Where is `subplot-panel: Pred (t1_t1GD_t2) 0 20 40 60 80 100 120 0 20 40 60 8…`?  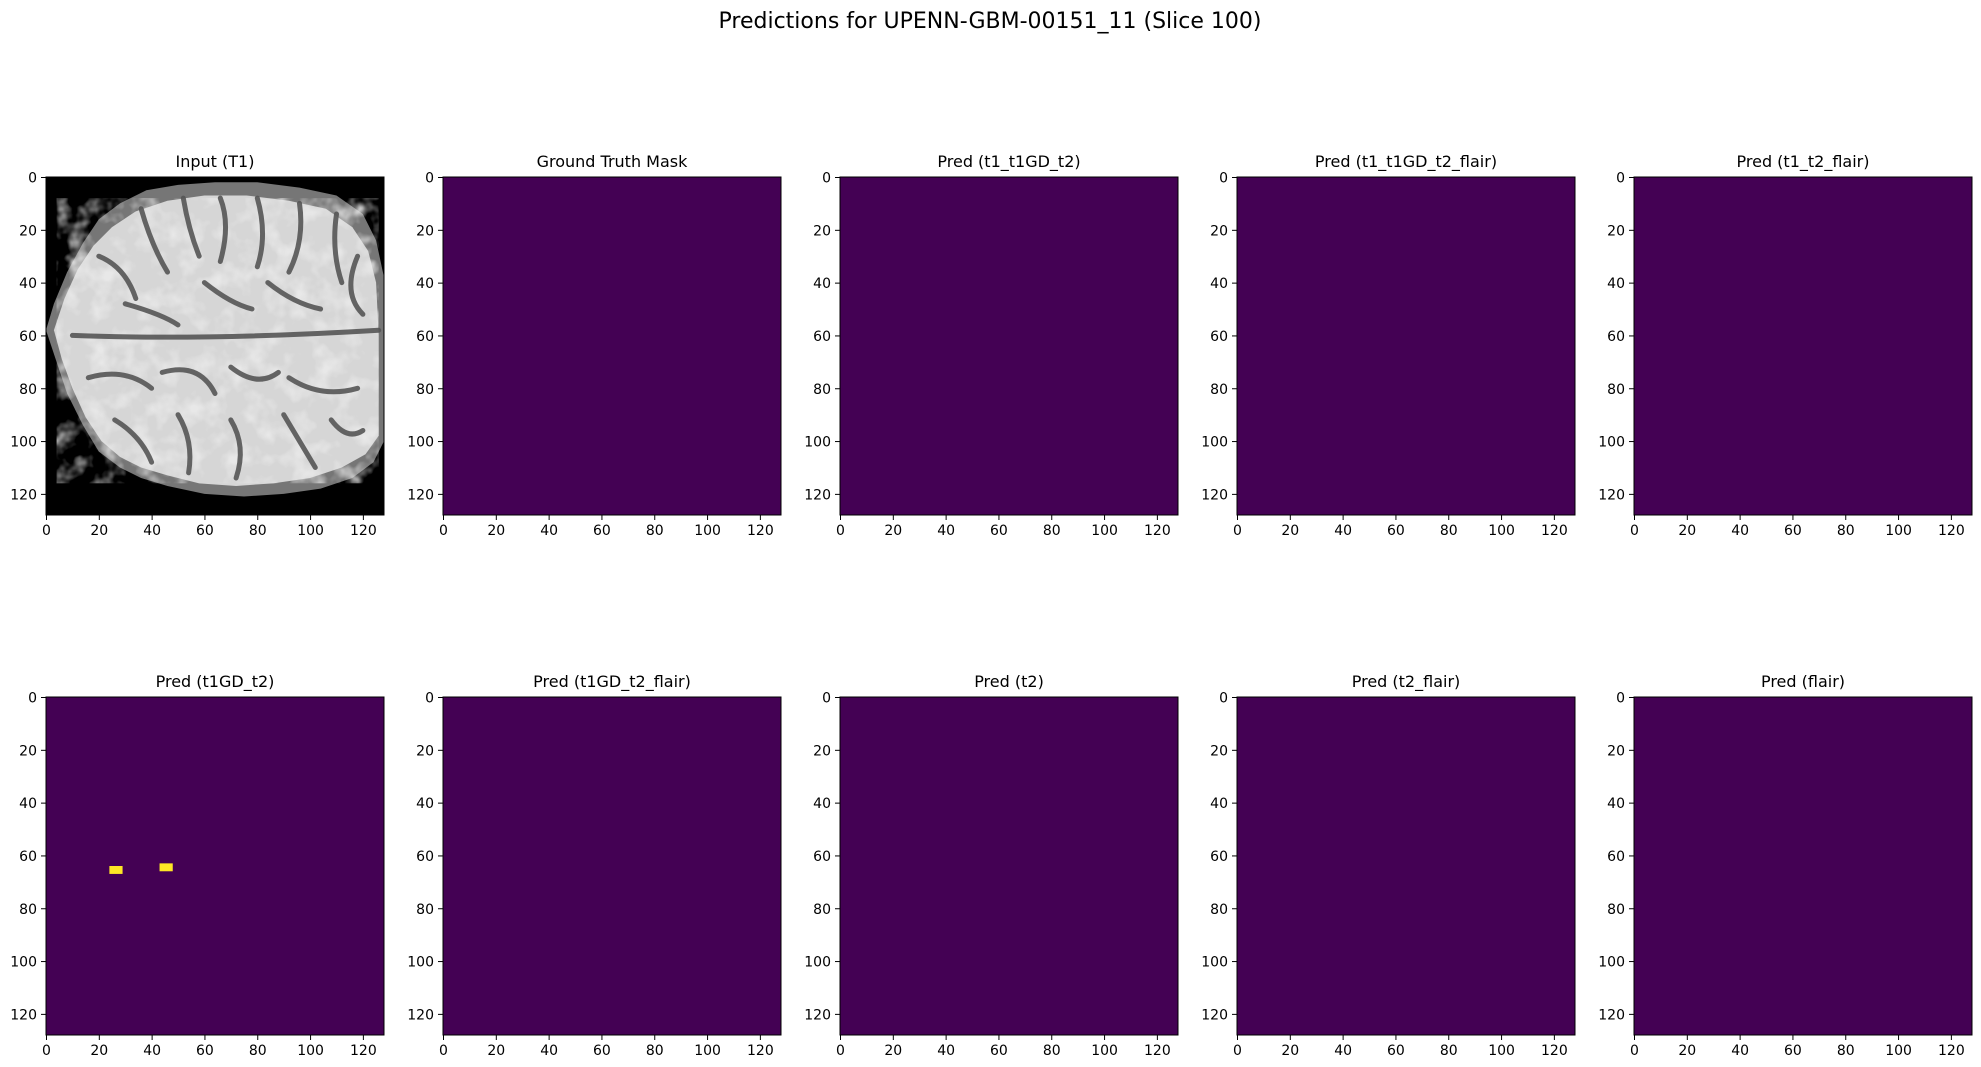 subplot-panel: Pred (t1_t1GD_t2) 0 20 40 60 80 100 120 0 20 40 60 8… is located at coordinates (991, 345).